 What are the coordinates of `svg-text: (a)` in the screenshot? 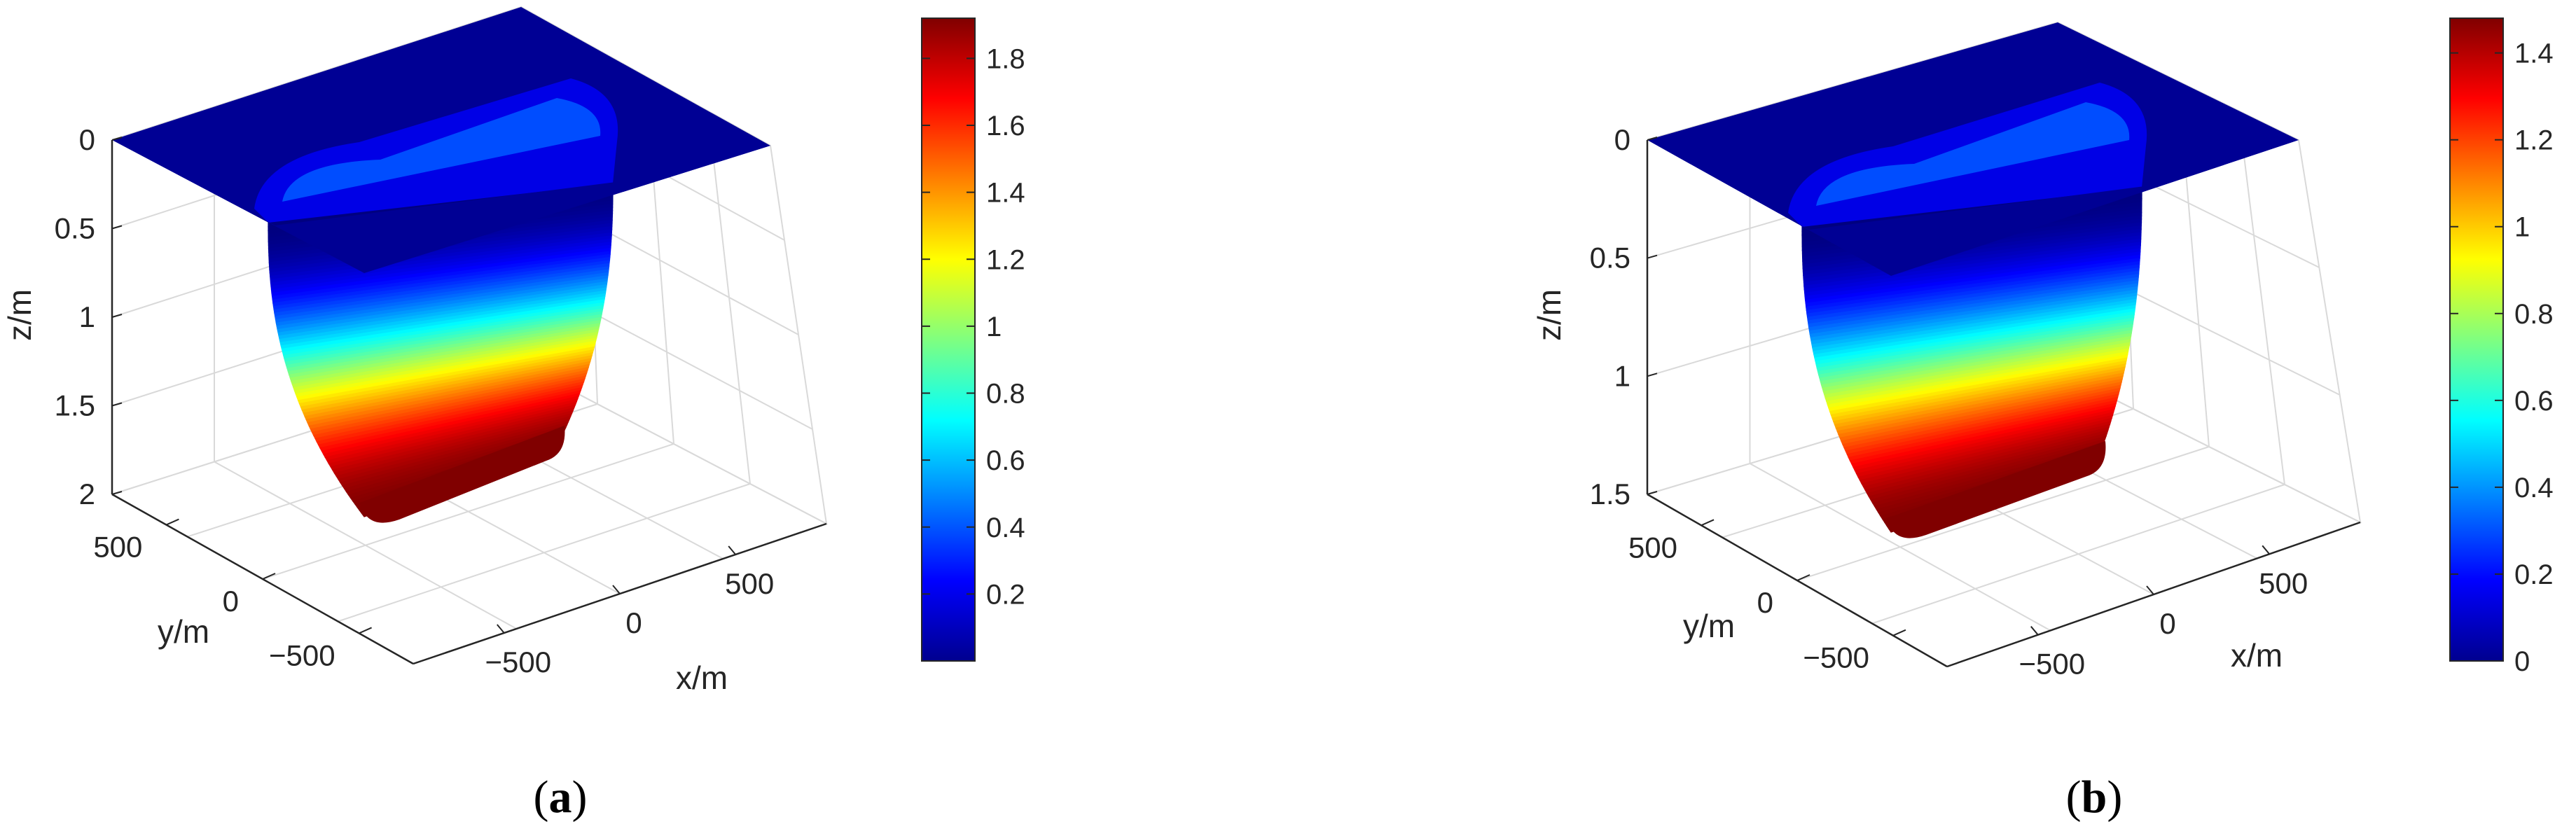 It's located at (561, 797).